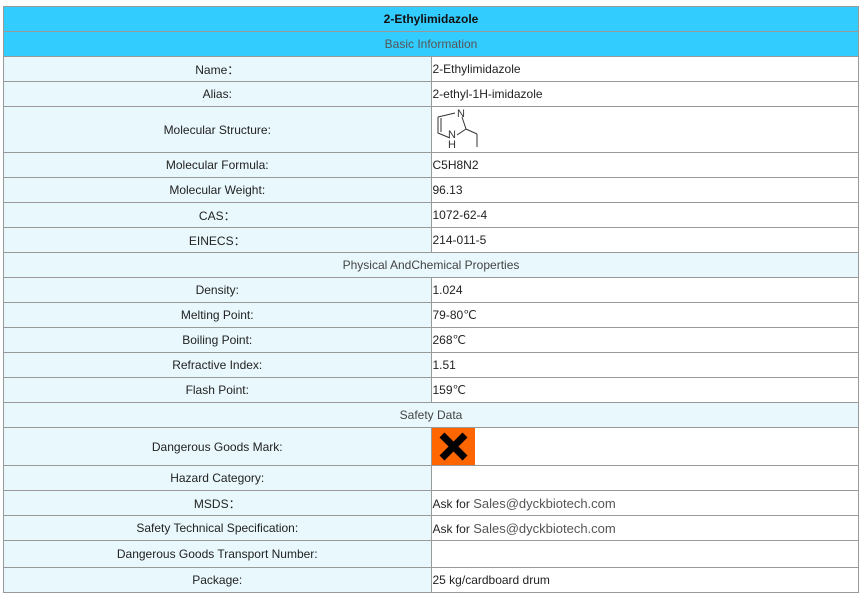  I want to click on value-name: 2-Ethylimidazole, so click(644, 69).